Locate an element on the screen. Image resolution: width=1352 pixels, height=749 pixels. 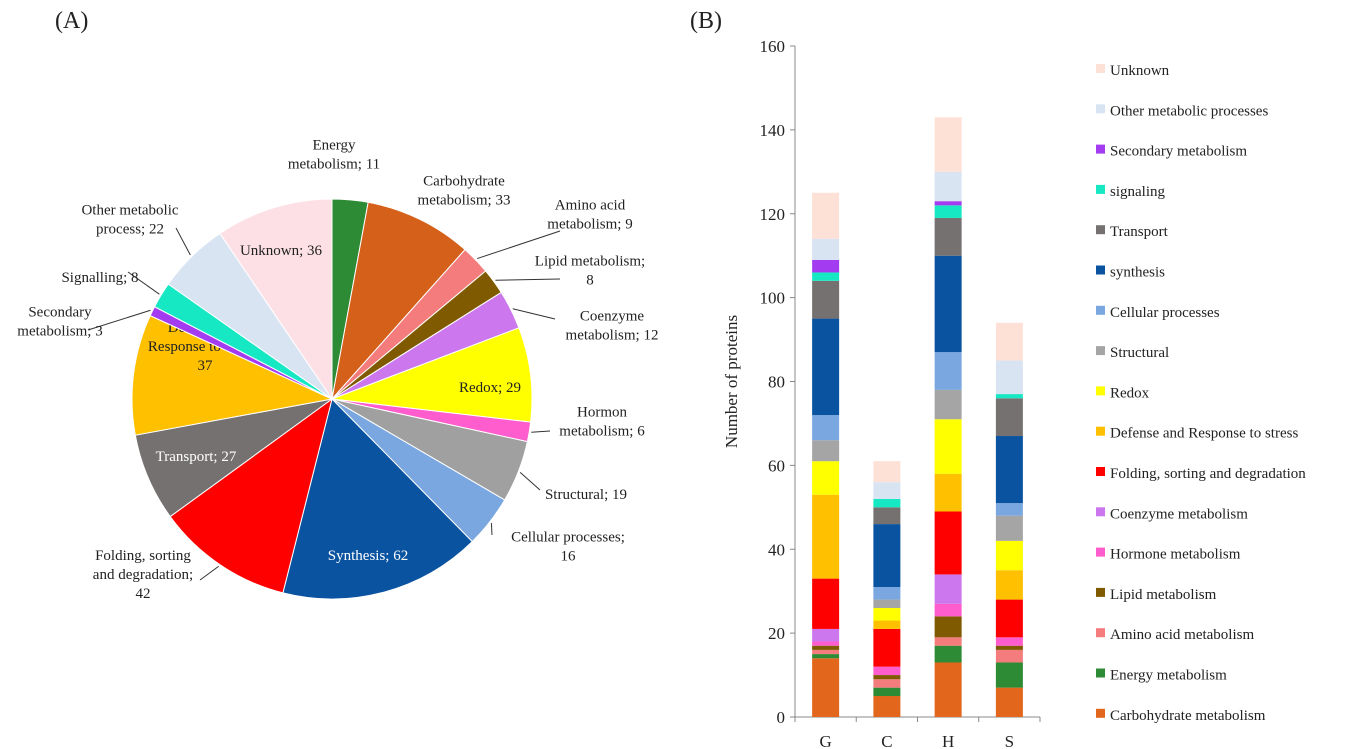
pie-label-carbohydrate-metabolism: Carbohydrate metabolism; 33 is located at coordinates (464, 191).